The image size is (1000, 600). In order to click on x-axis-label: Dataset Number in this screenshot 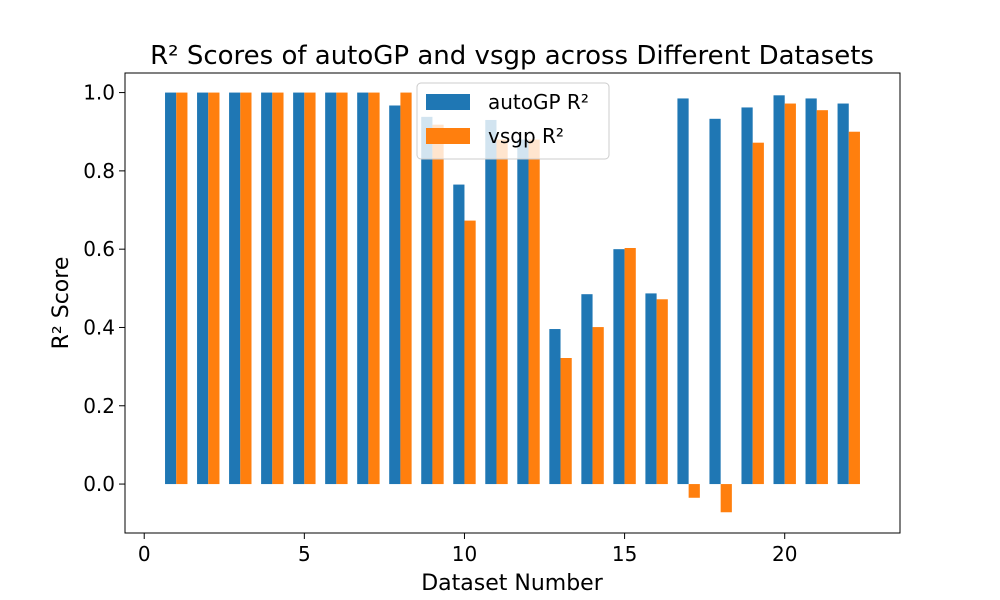, I will do `click(512, 583)`.